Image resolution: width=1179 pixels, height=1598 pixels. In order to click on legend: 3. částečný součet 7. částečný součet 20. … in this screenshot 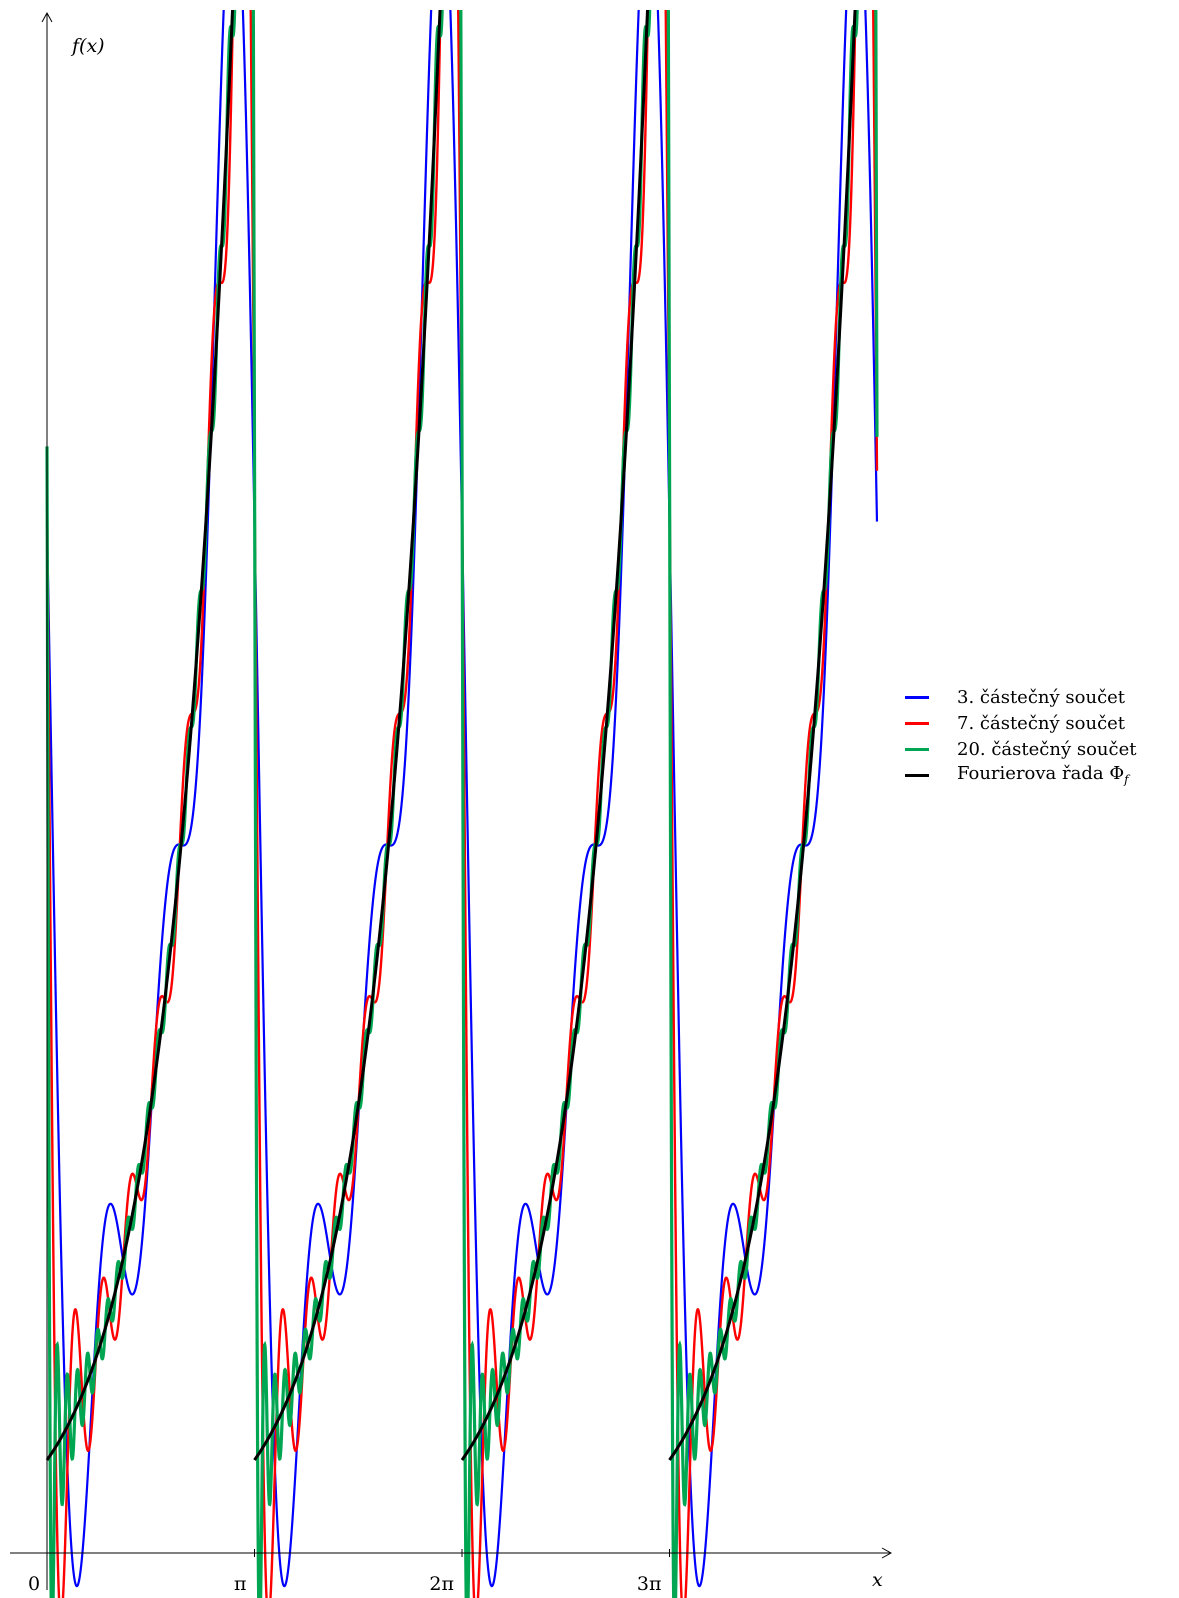, I will do `click(1020, 736)`.